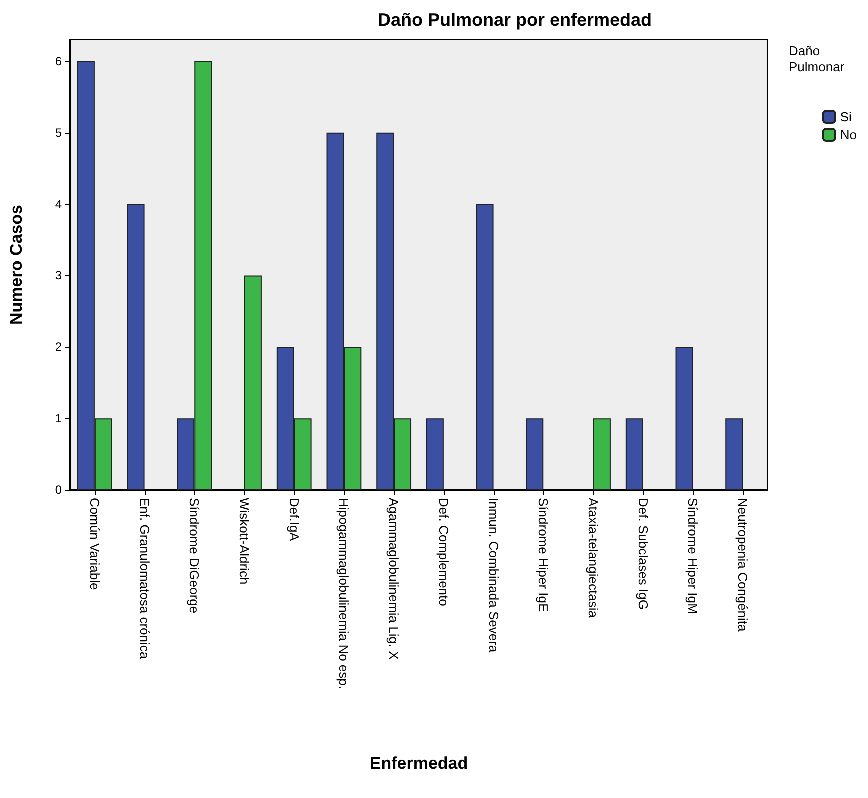  Describe the element at coordinates (849, 135) in the screenshot. I see `legend-label: No` at that location.